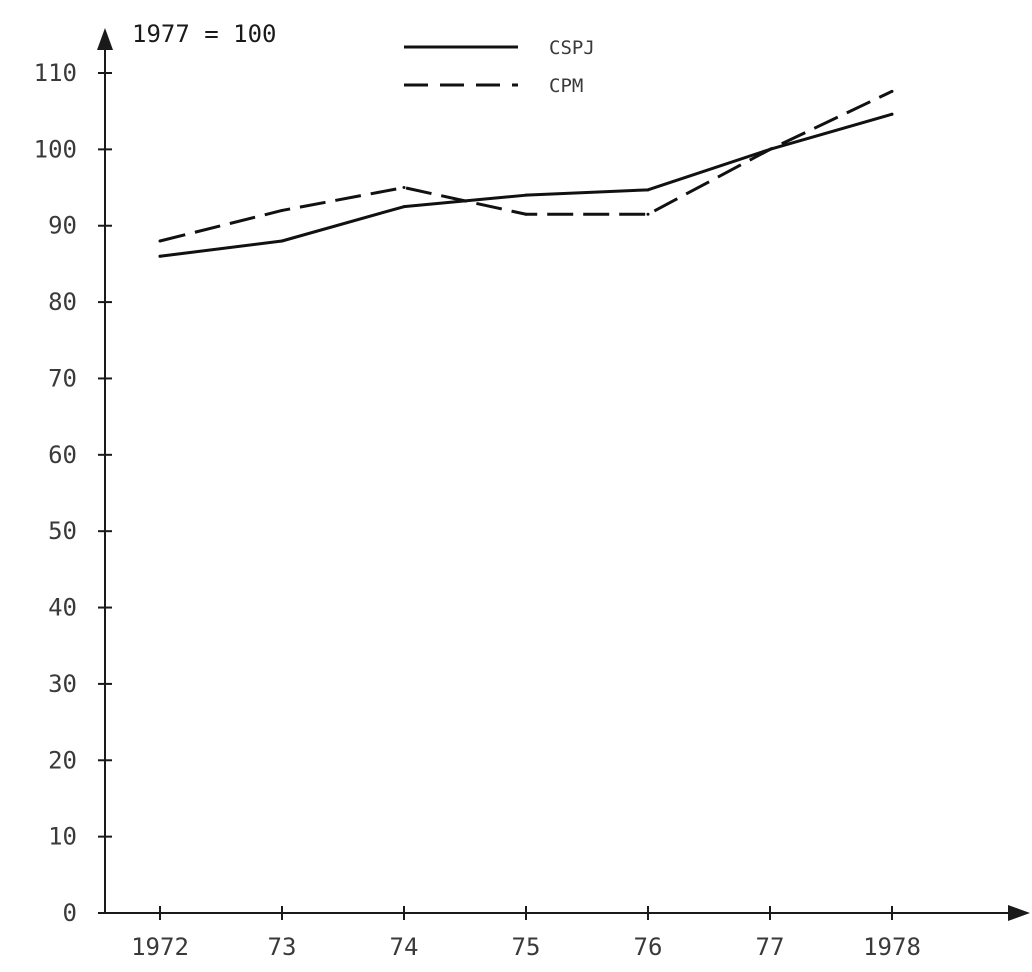 The height and width of the screenshot is (972, 1032). Describe the element at coordinates (526, 185) in the screenshot. I see `series-line-solid` at that location.